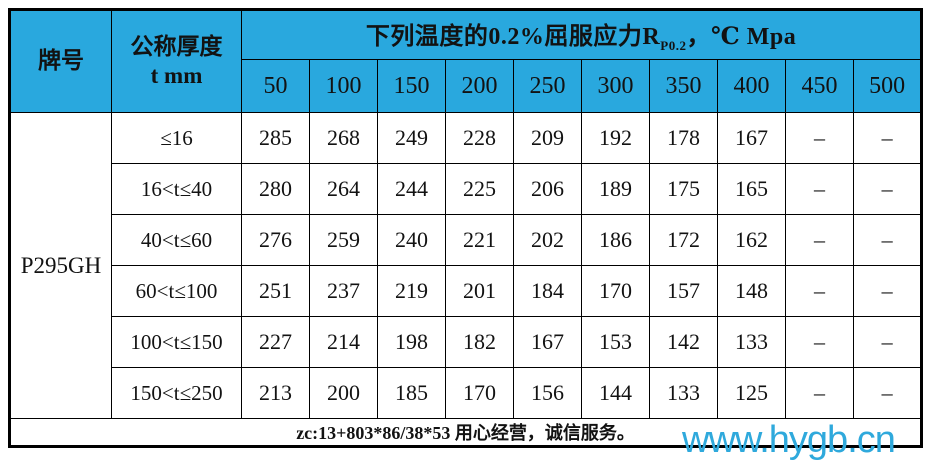 This screenshot has height=467, width=927. What do you see at coordinates (176, 46) in the screenshot?
I see `thickness-header-line1: 公称厚度` at bounding box center [176, 46].